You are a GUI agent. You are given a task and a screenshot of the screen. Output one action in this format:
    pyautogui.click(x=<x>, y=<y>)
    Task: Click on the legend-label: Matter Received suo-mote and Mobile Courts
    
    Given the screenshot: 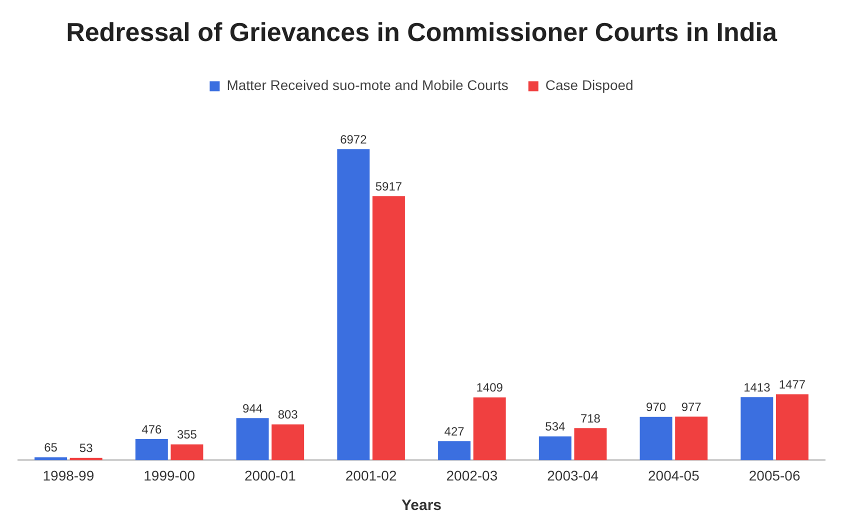 What is the action you would take?
    pyautogui.click(x=367, y=85)
    